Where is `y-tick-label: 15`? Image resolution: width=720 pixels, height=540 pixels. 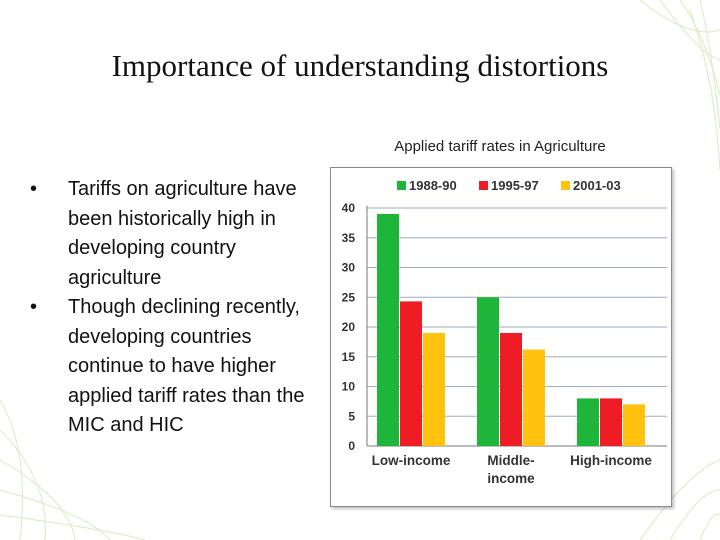 y-tick-label: 15 is located at coordinates (349, 357).